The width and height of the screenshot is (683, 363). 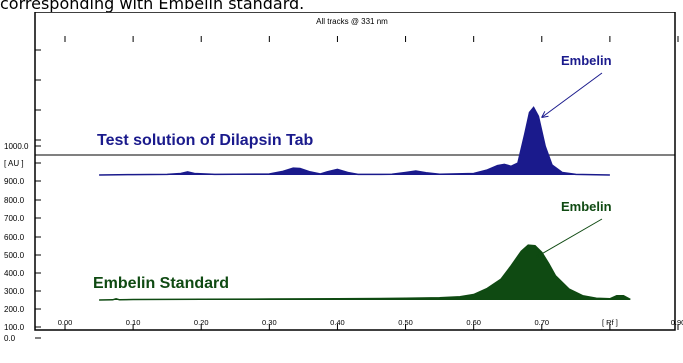 I want to click on series-name-standard: Embelin Standard, so click(x=161, y=283).